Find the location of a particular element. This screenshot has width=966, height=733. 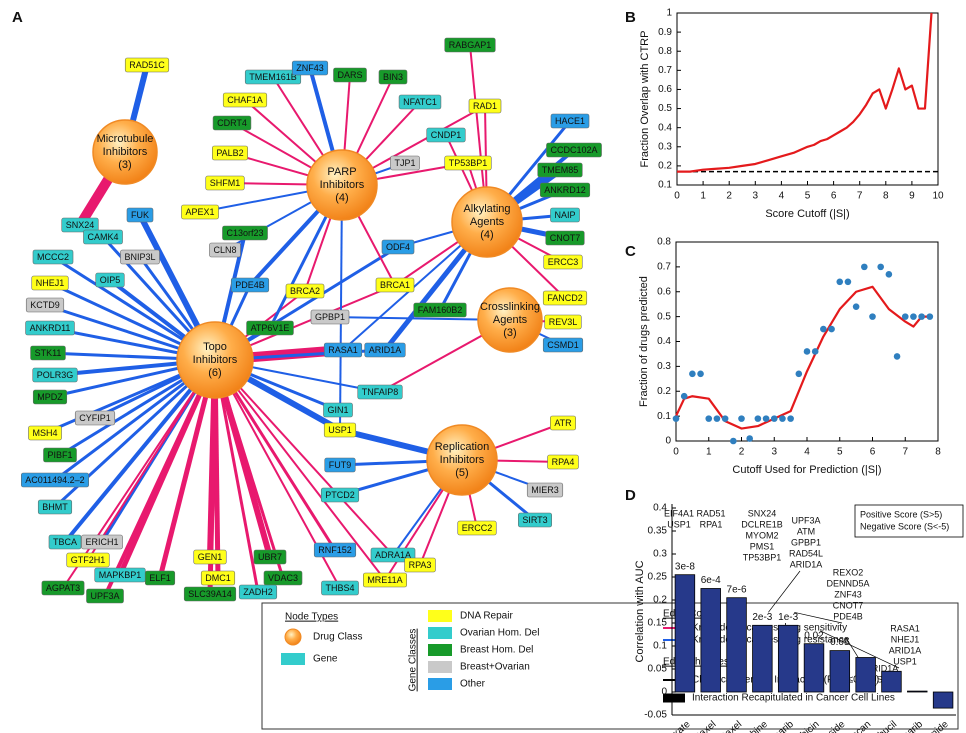

gene-label: CAMK4 is located at coordinates (102, 237).